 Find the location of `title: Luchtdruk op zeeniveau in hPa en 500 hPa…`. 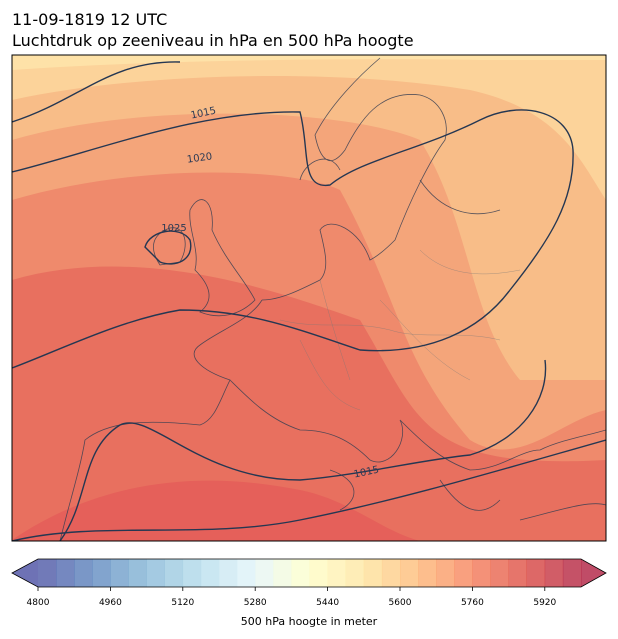

title: Luchtdruk op zeeniveau in hPa en 500 hPa… is located at coordinates (213, 40).